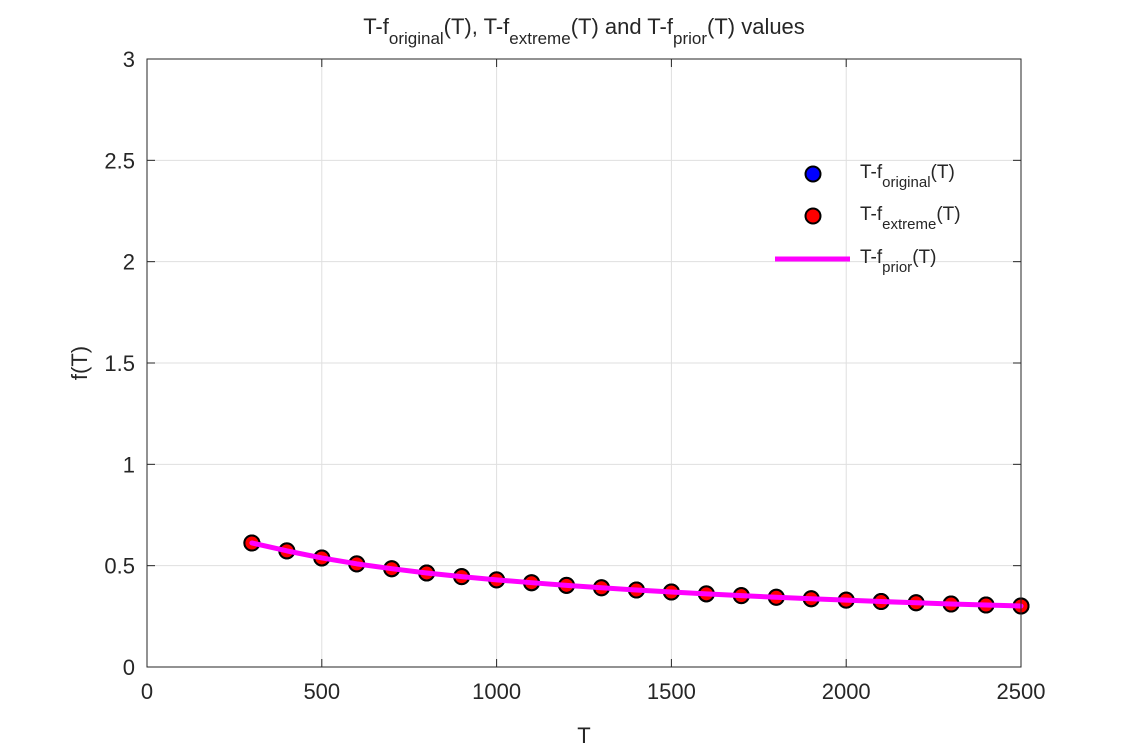 The height and width of the screenshot is (751, 1129). I want to click on x-axis-label: T, so click(583, 735).